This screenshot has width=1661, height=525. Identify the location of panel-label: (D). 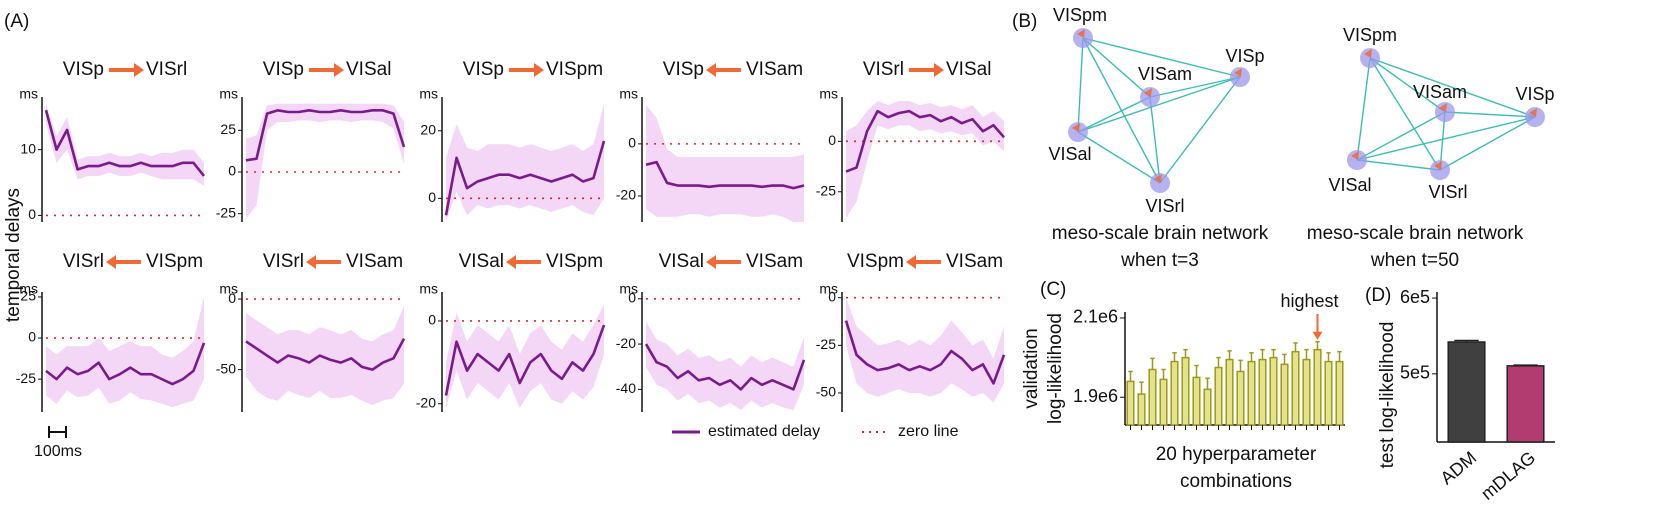
(1378, 295).